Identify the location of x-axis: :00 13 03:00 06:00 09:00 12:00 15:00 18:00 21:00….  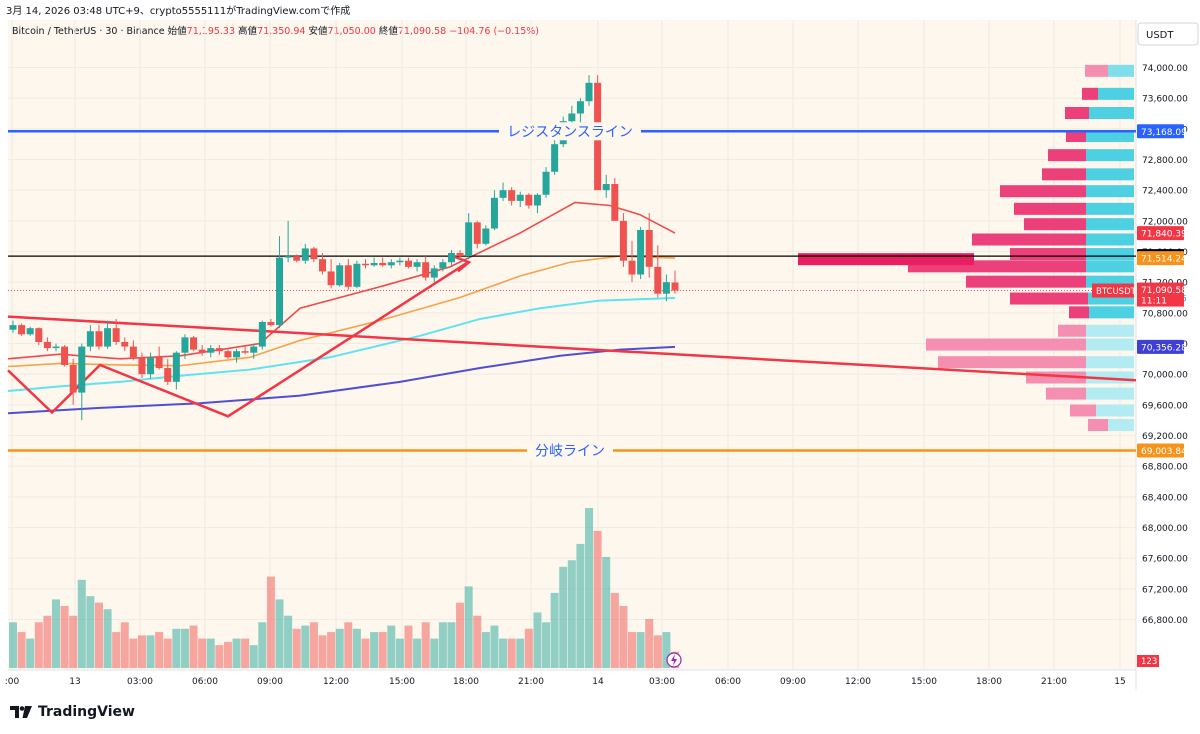
(565, 682).